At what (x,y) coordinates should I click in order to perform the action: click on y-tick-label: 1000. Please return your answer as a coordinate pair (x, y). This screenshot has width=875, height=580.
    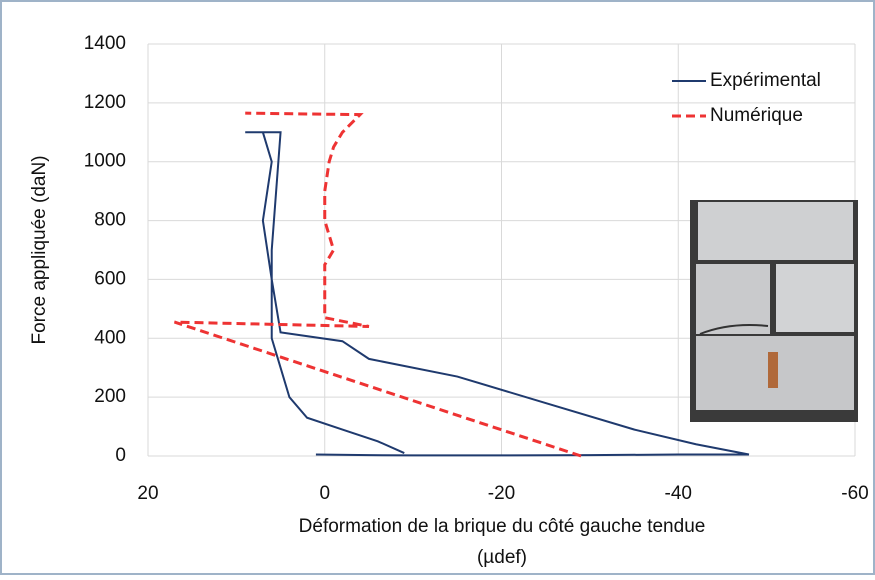
    Looking at the image, I should click on (105, 161).